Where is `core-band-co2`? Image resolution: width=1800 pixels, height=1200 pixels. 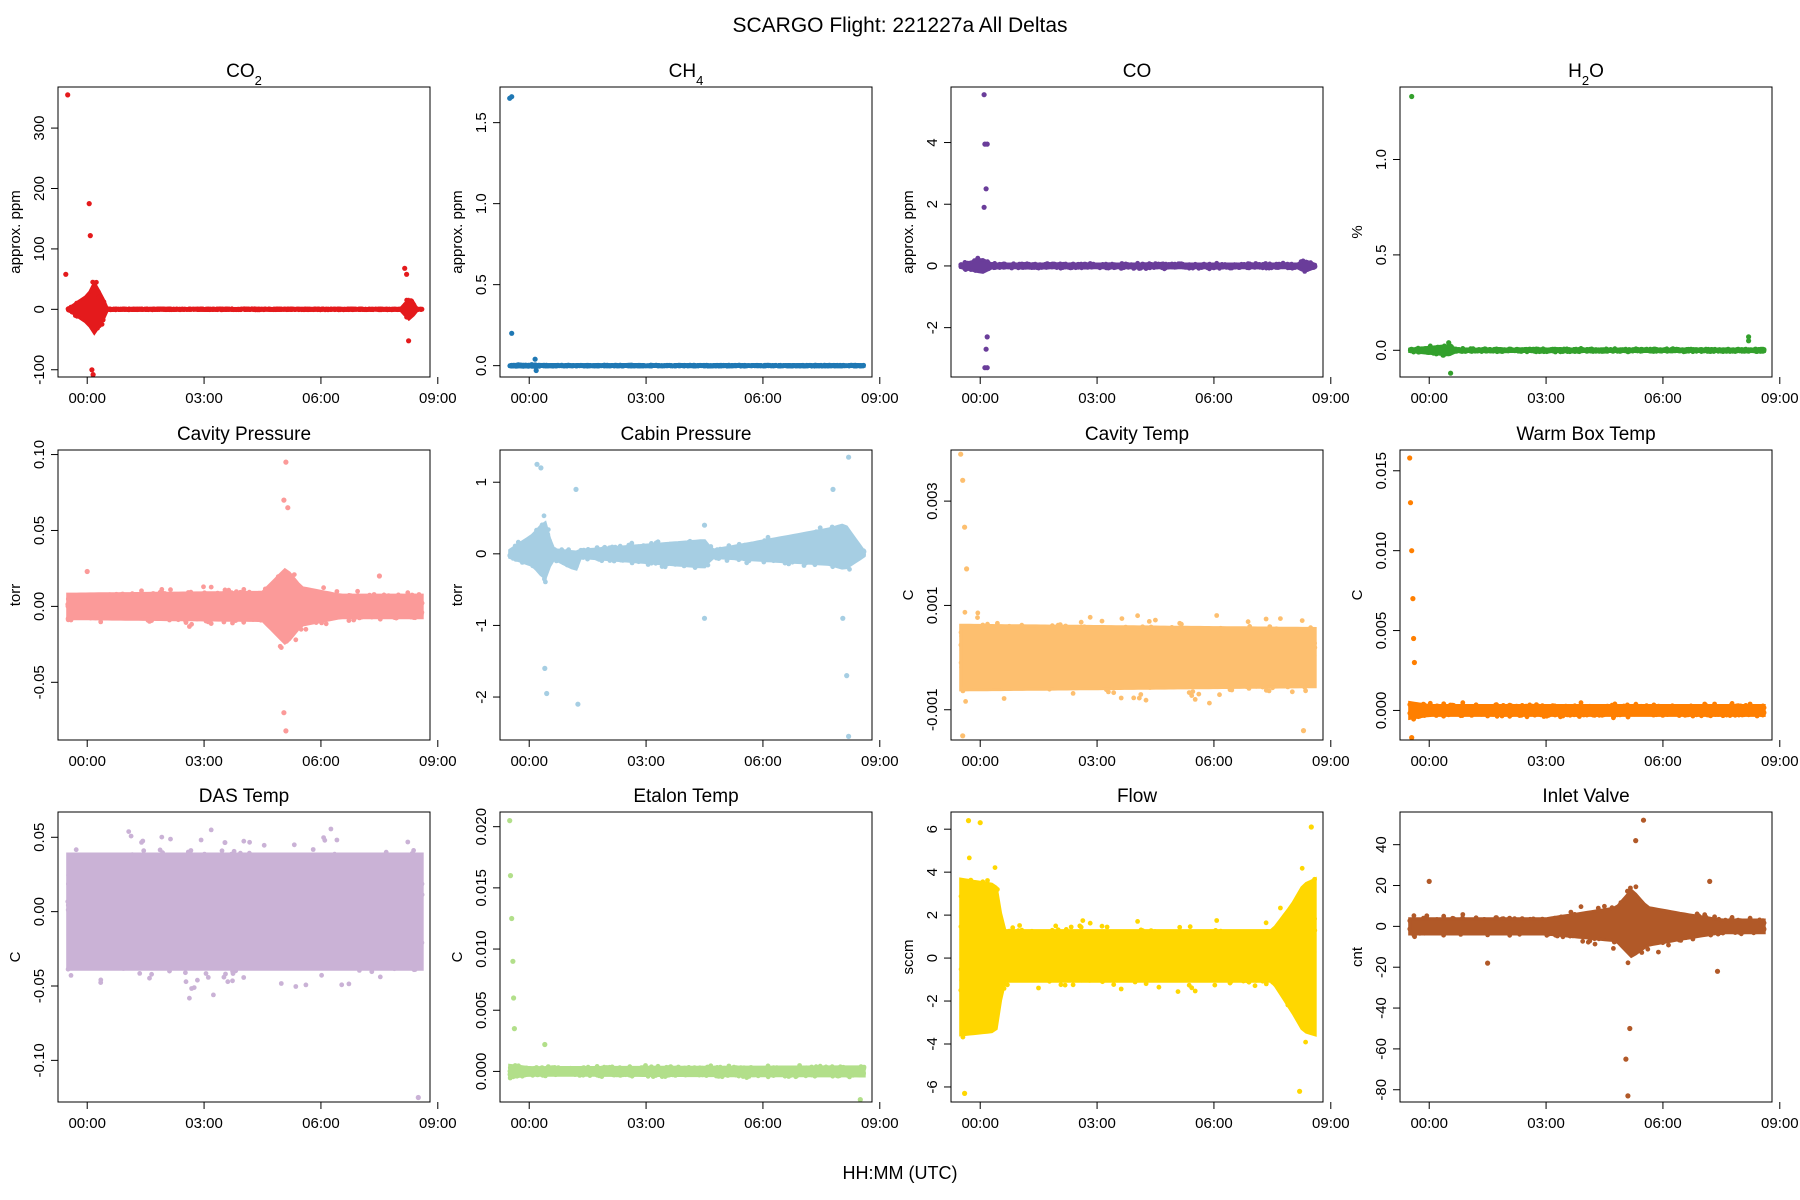 core-band-co2 is located at coordinates (245, 307).